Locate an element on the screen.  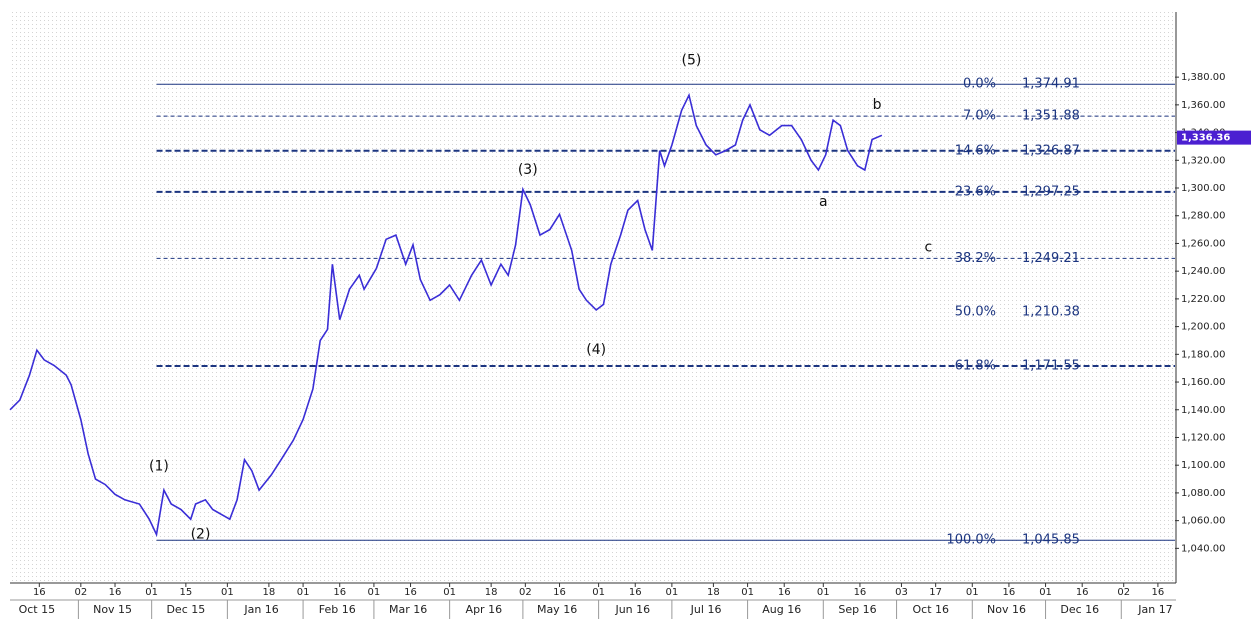
month-label: Aug 16 is located at coordinates (781, 609).